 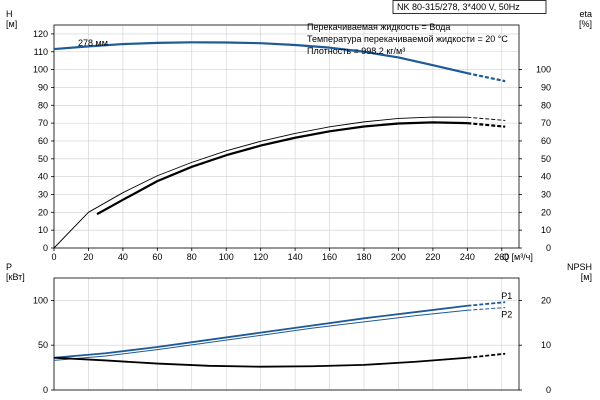 What do you see at coordinates (93, 43) in the screenshot?
I see `impeller-diameter-label: 278 мм` at bounding box center [93, 43].